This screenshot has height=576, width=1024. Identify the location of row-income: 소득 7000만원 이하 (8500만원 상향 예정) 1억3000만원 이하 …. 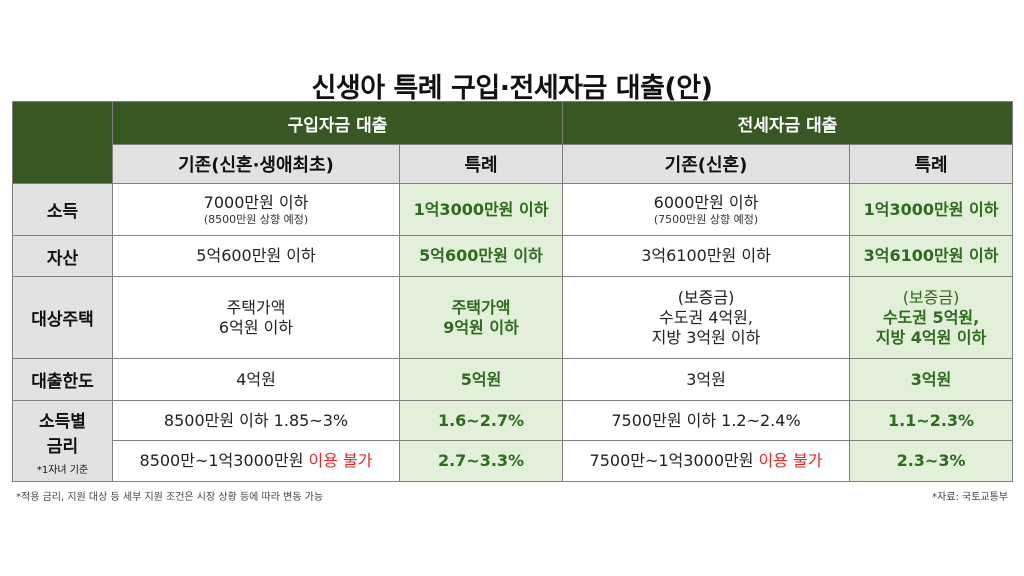
(513, 209).